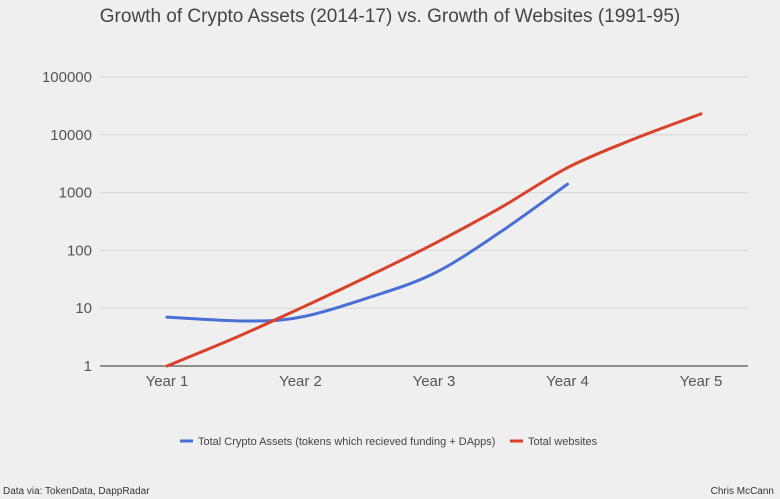 The width and height of the screenshot is (780, 499). I want to click on x-tick-label: Year 5, so click(701, 381).